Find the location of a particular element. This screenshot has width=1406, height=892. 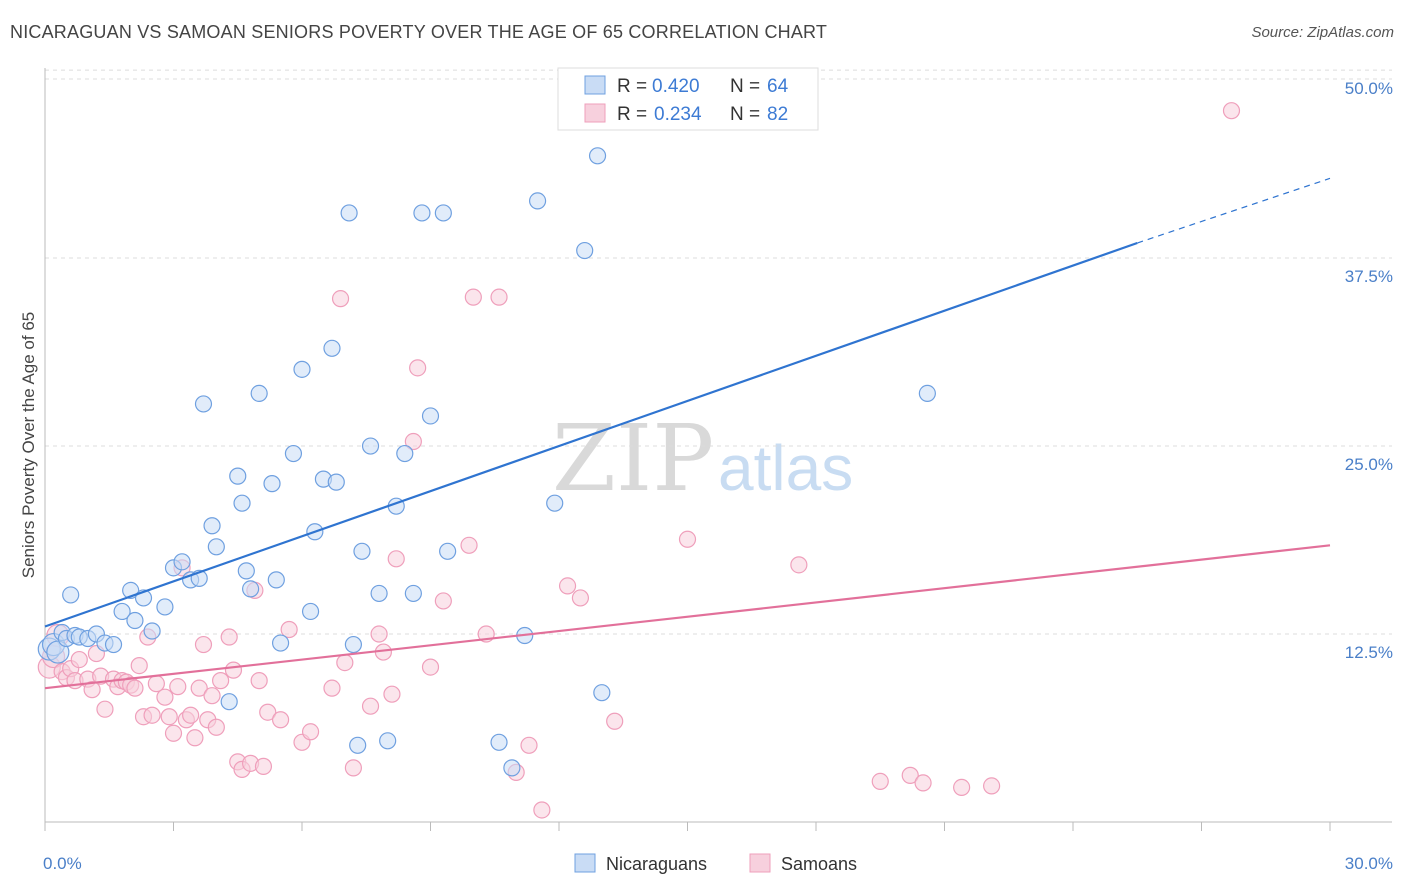

series-legend-label-samoans: Samoans is located at coordinates (819, 864).